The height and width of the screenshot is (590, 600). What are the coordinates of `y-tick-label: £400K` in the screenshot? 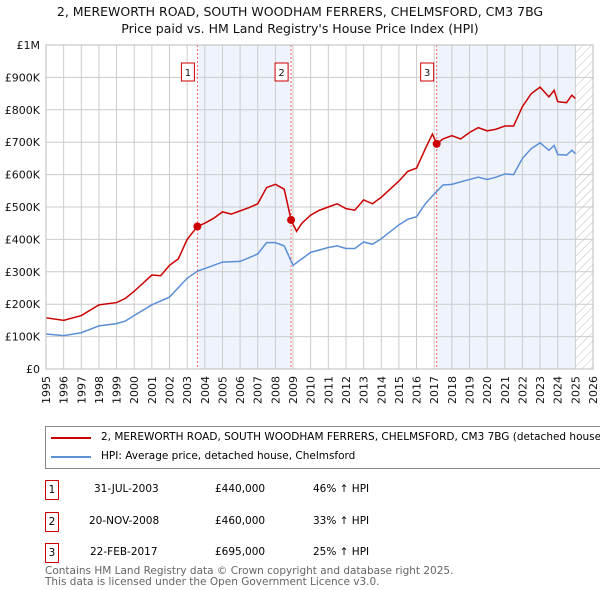 It's located at (23, 239).